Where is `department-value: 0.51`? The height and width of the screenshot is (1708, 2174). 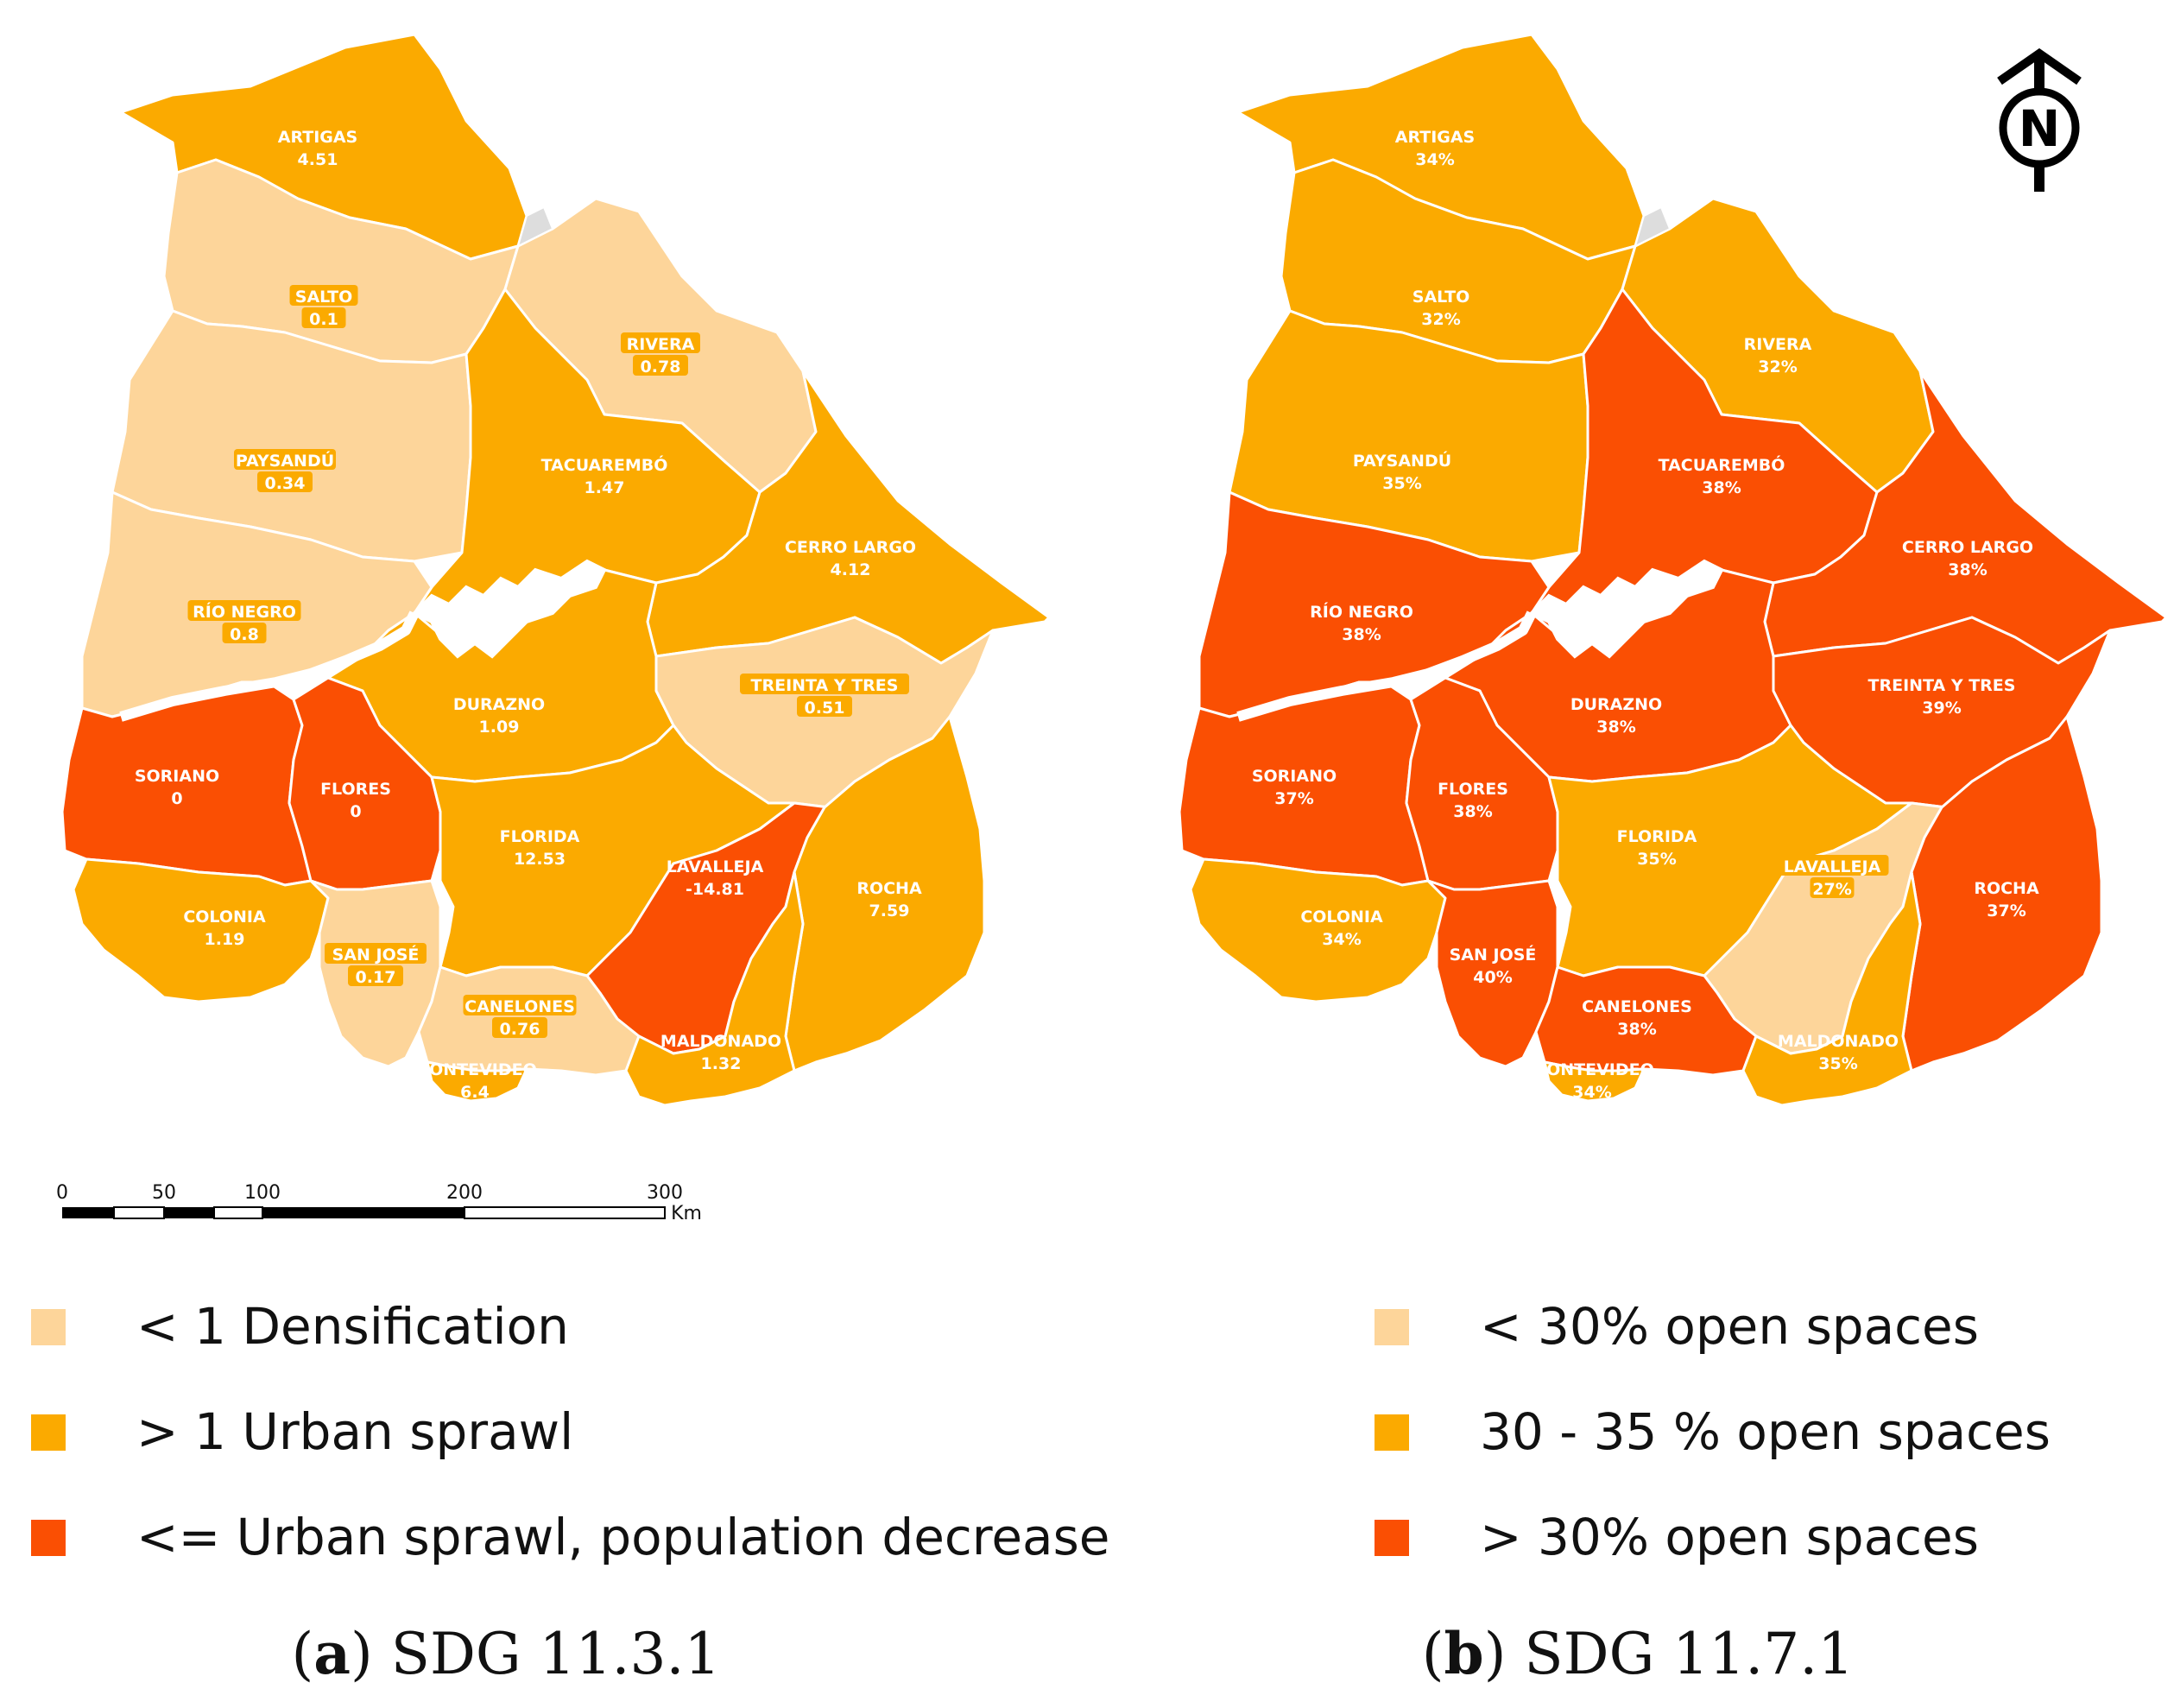
department-value: 0.51 is located at coordinates (825, 708).